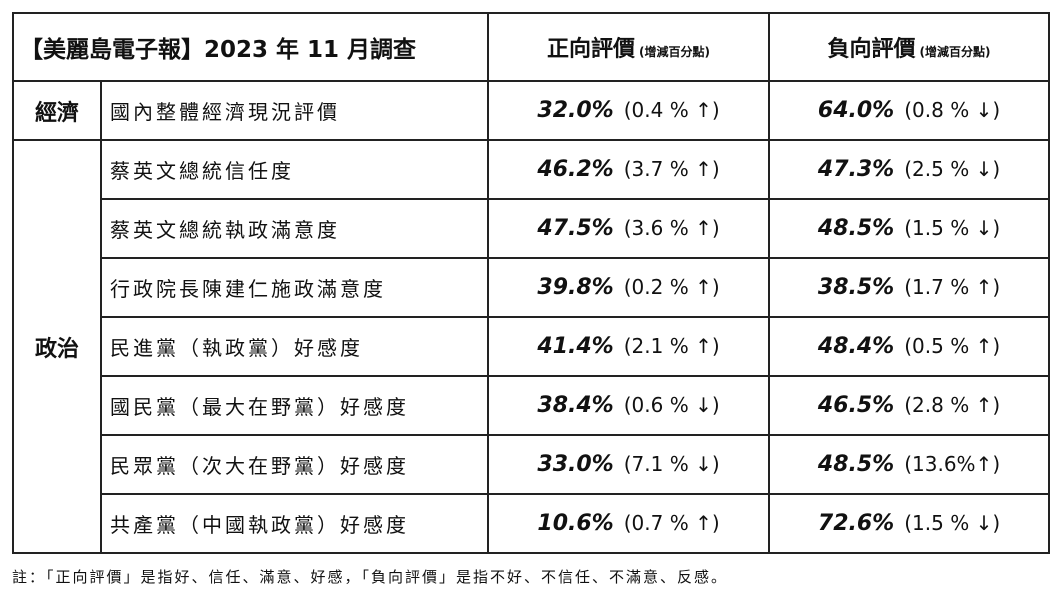 The height and width of the screenshot is (596, 1060). I want to click on negative-cell: 46.5% (2.8 % ↑), so click(909, 405).